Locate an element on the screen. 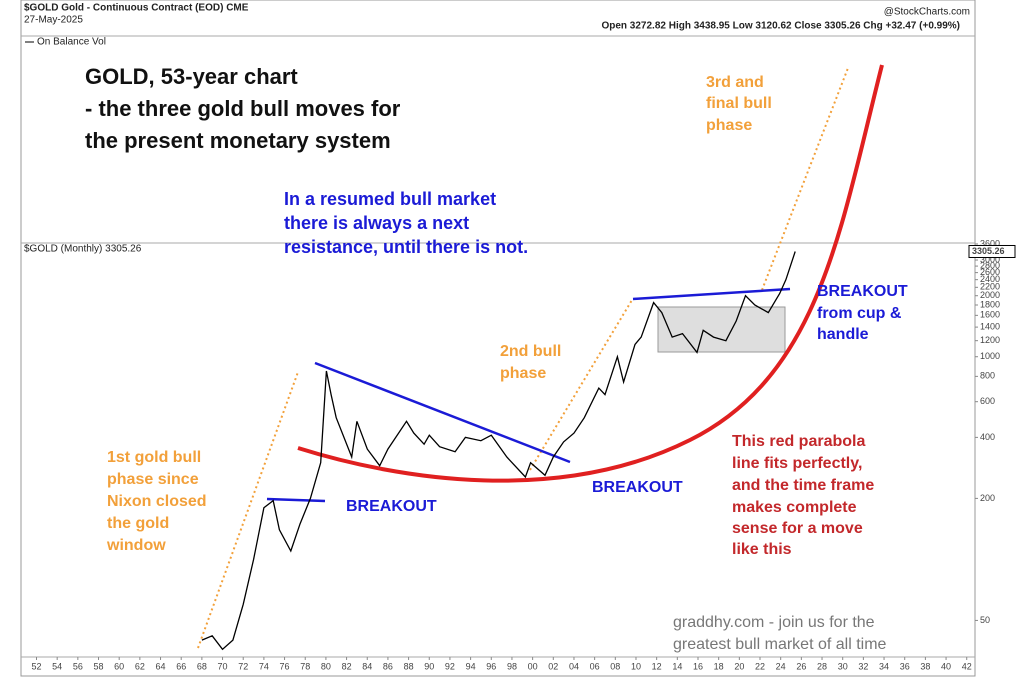  y-tick-label: 1800 is located at coordinates (990, 304).